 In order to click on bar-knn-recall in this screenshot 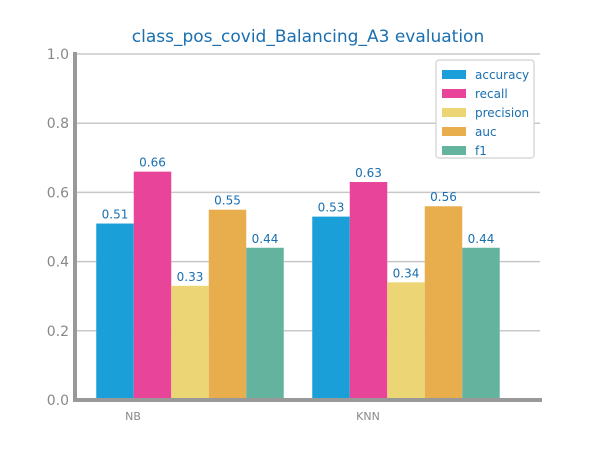, I will do `click(368, 291)`.